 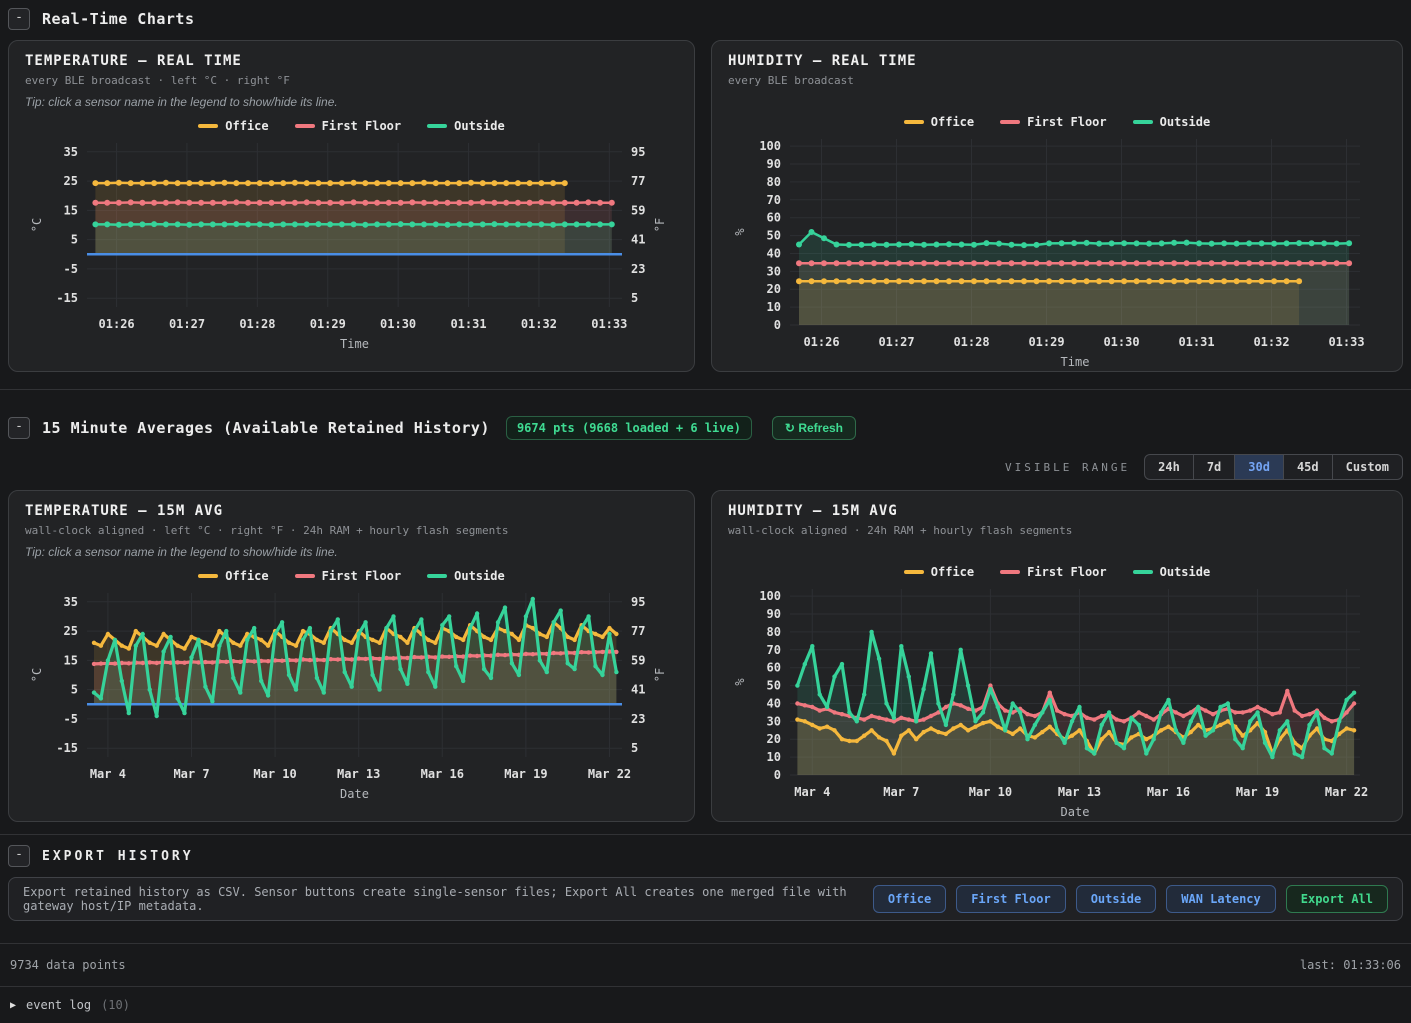 What do you see at coordinates (1221, 899) in the screenshot?
I see `export-wan-latency-button: WAN Latency` at bounding box center [1221, 899].